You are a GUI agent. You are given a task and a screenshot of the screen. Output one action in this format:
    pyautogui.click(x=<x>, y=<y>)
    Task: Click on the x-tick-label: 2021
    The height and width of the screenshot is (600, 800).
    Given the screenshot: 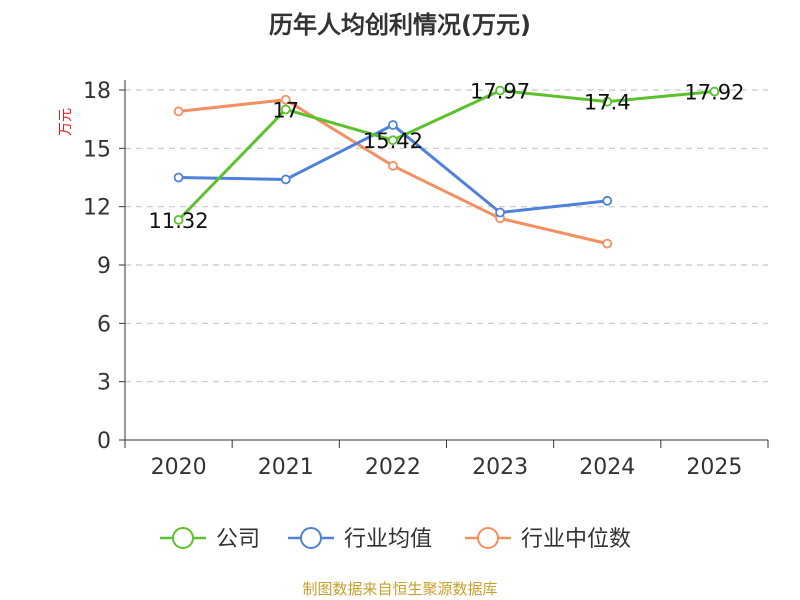 What is the action you would take?
    pyautogui.click(x=286, y=467)
    